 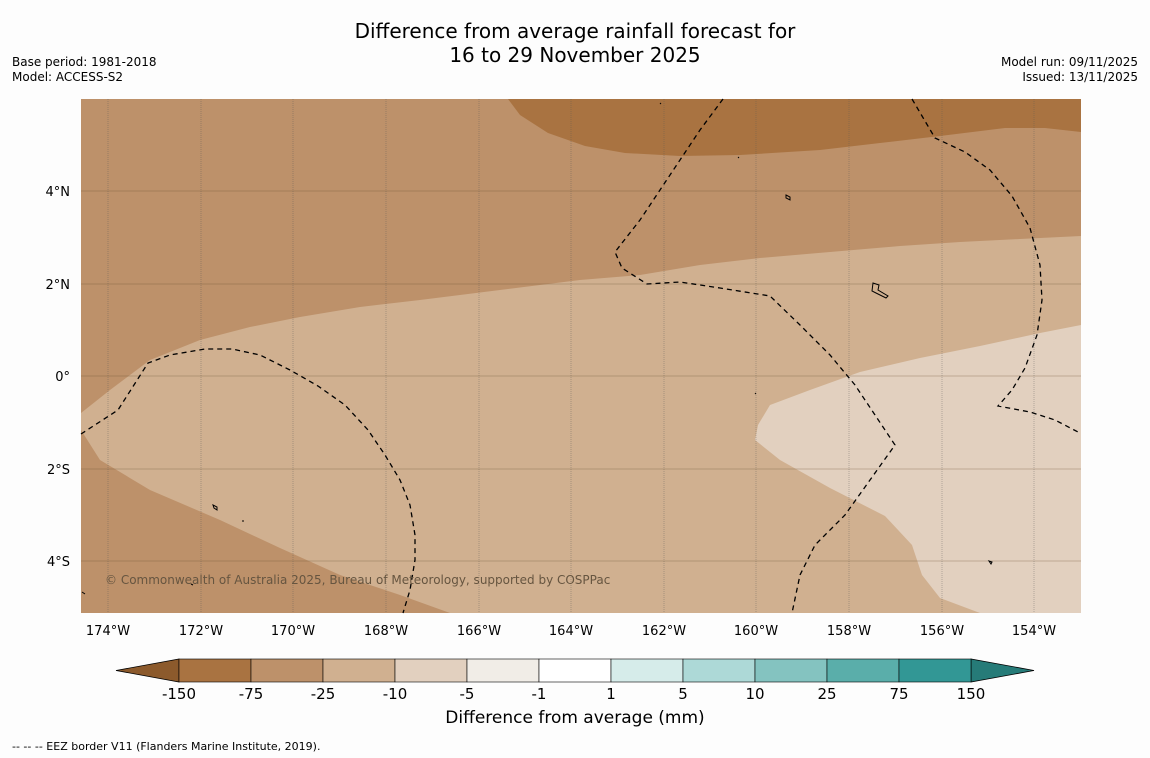 I want to click on colorbar-tick: 5, so click(x=683, y=694).